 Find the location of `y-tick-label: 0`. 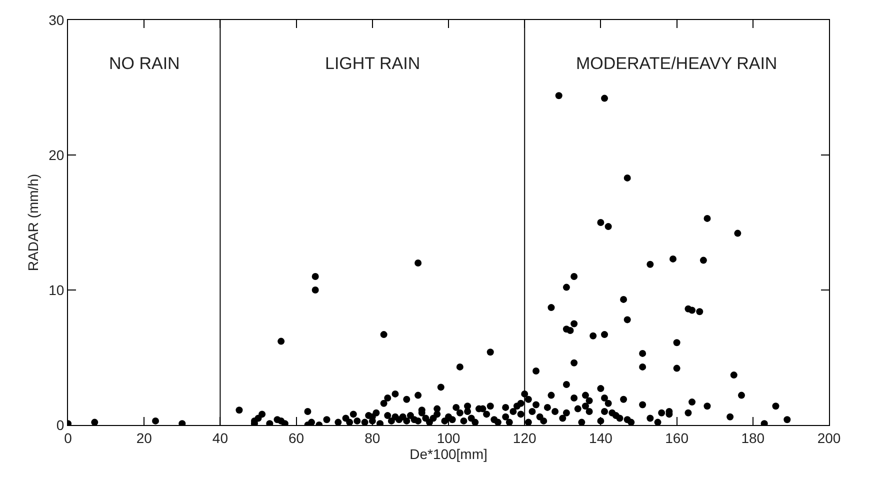

y-tick-label: 0 is located at coordinates (60, 424).